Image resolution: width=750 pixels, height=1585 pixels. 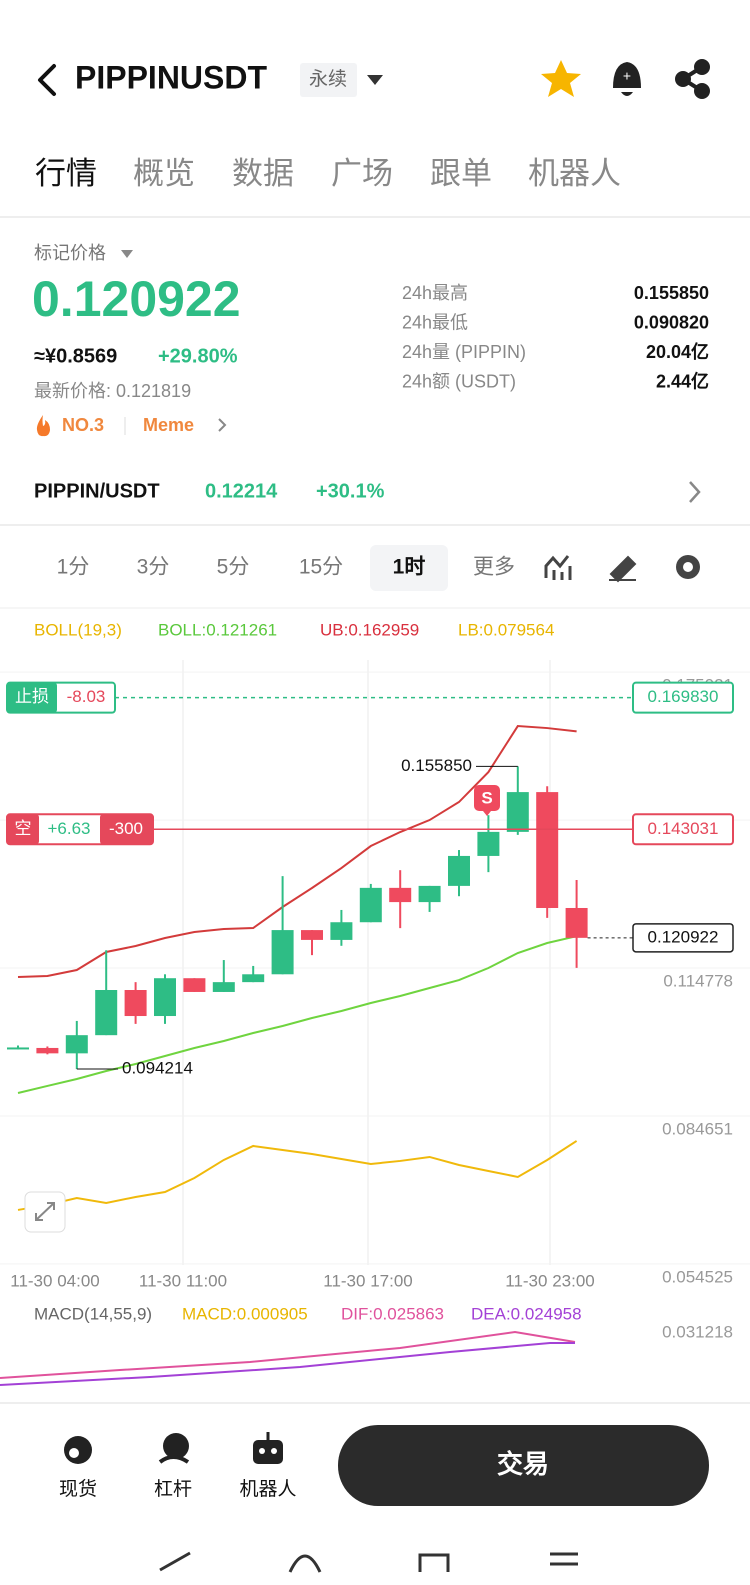 I want to click on stop-loss-price-tag, so click(x=683, y=697).